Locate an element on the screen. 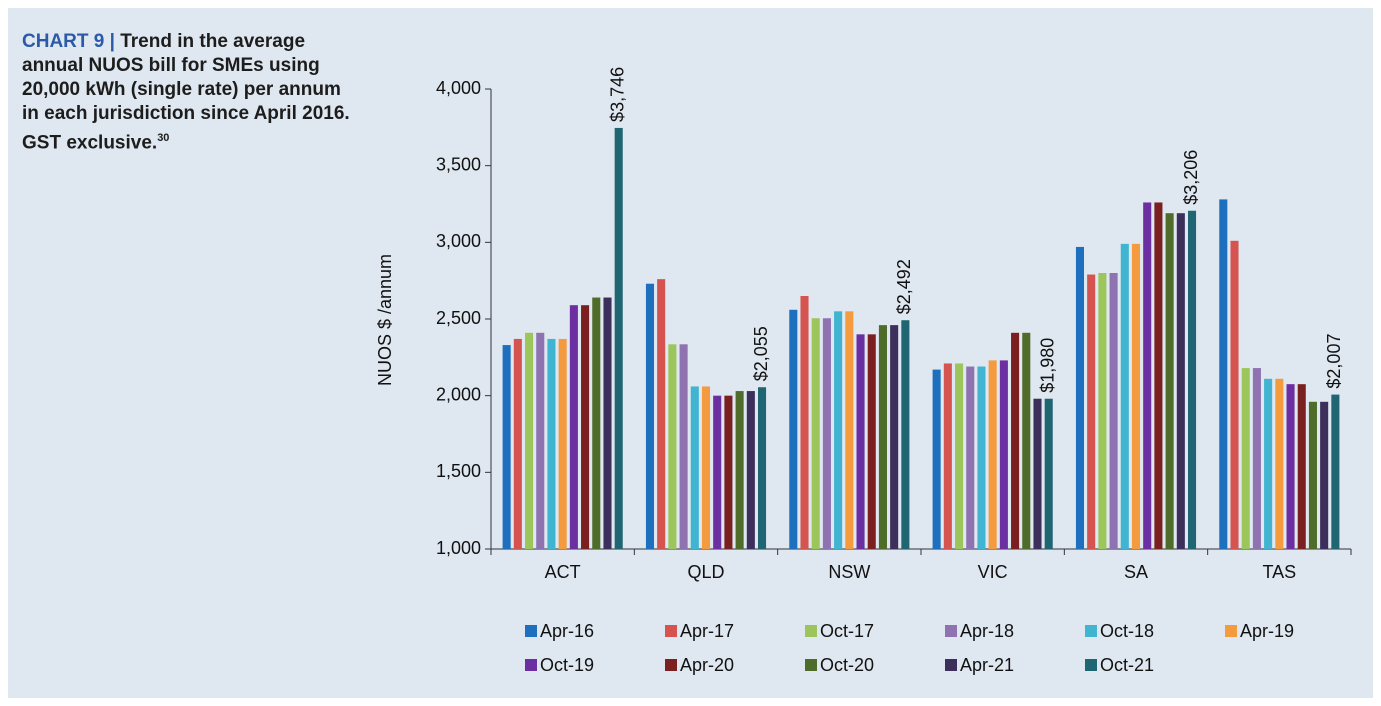  legend-label: Apr-21 is located at coordinates (987, 665).